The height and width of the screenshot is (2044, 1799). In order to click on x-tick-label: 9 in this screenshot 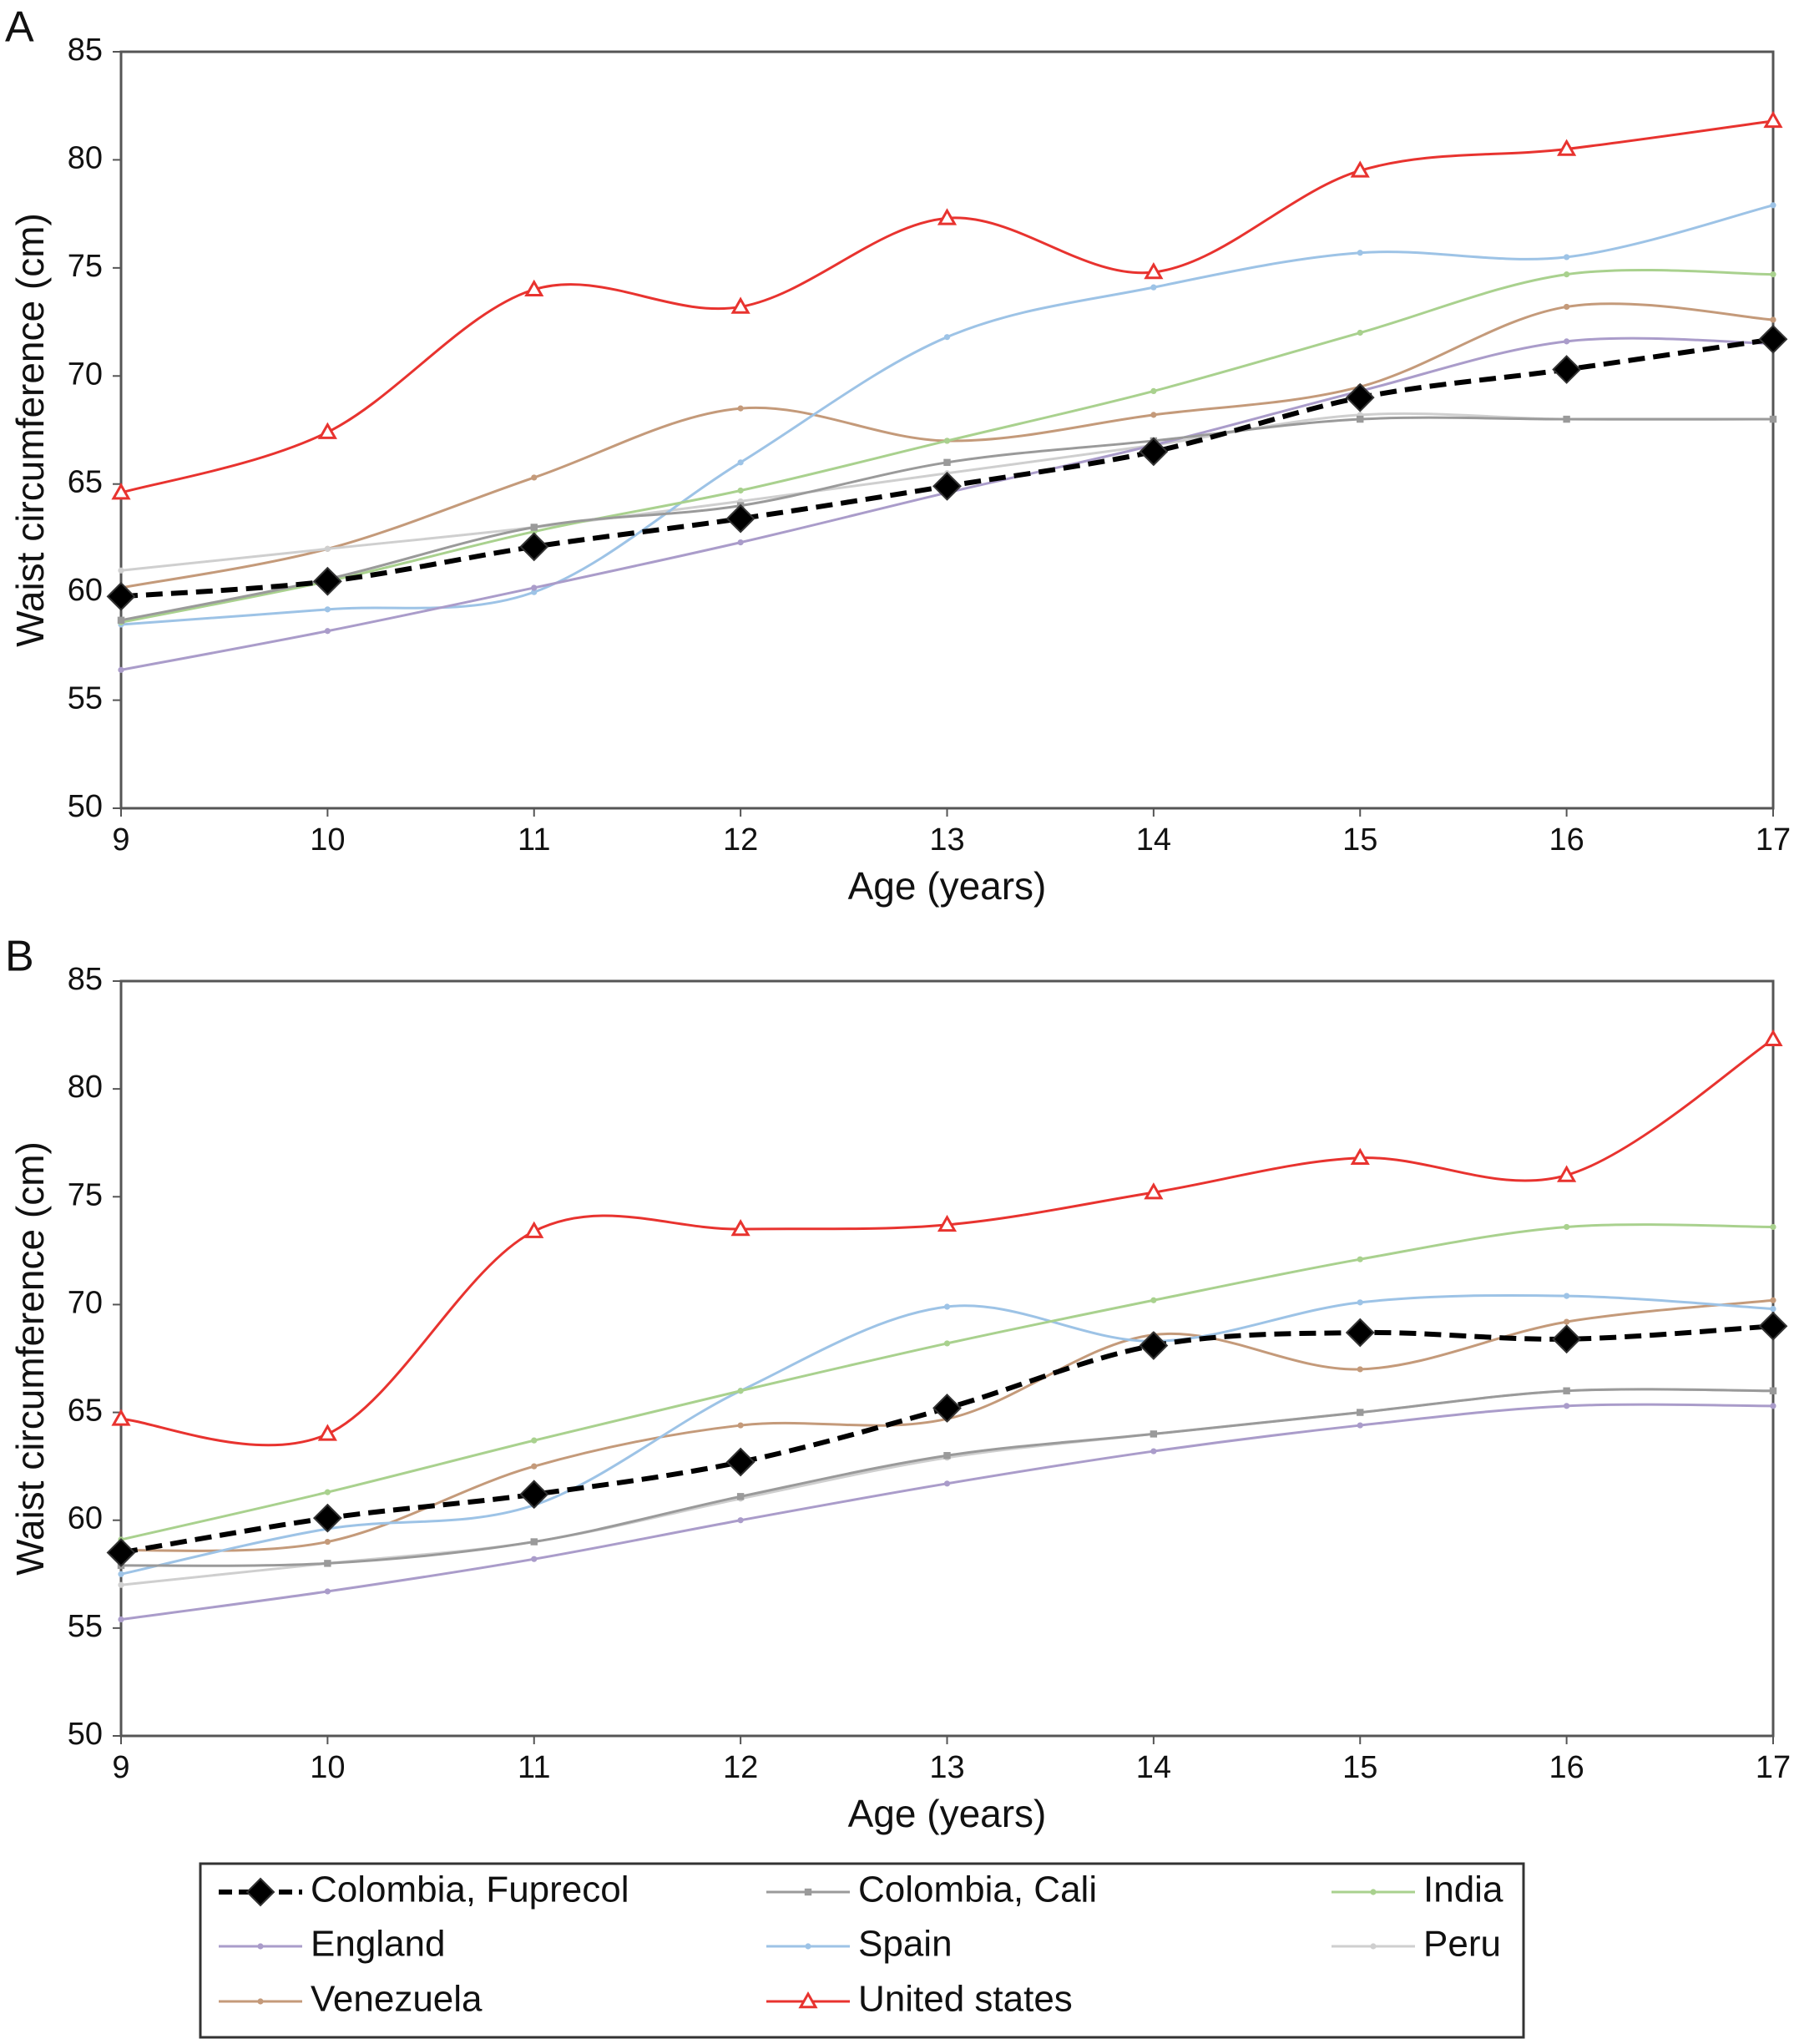, I will do `click(120, 1767)`.